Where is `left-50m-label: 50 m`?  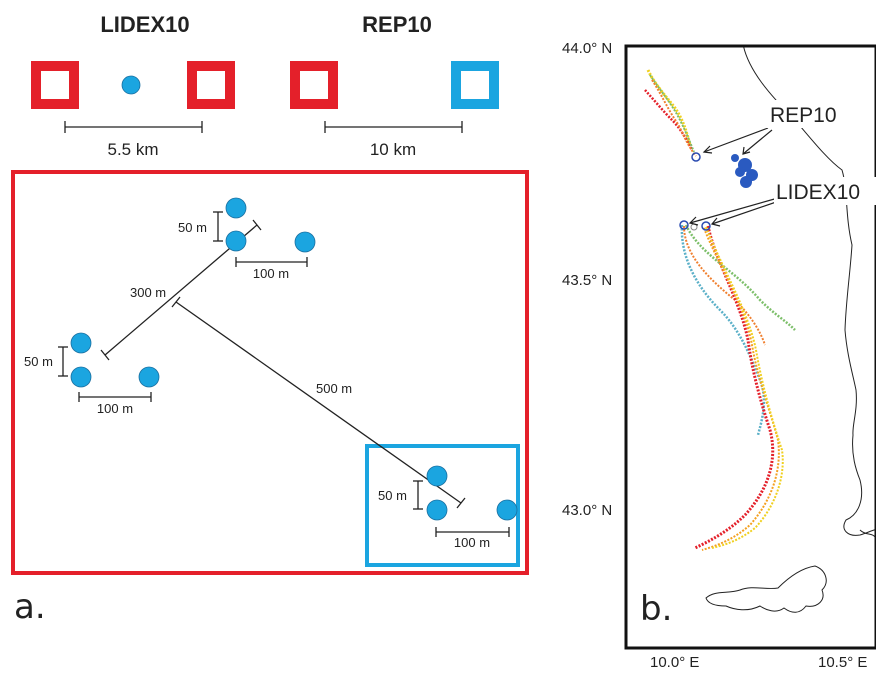 left-50m-label: 50 m is located at coordinates (38, 361).